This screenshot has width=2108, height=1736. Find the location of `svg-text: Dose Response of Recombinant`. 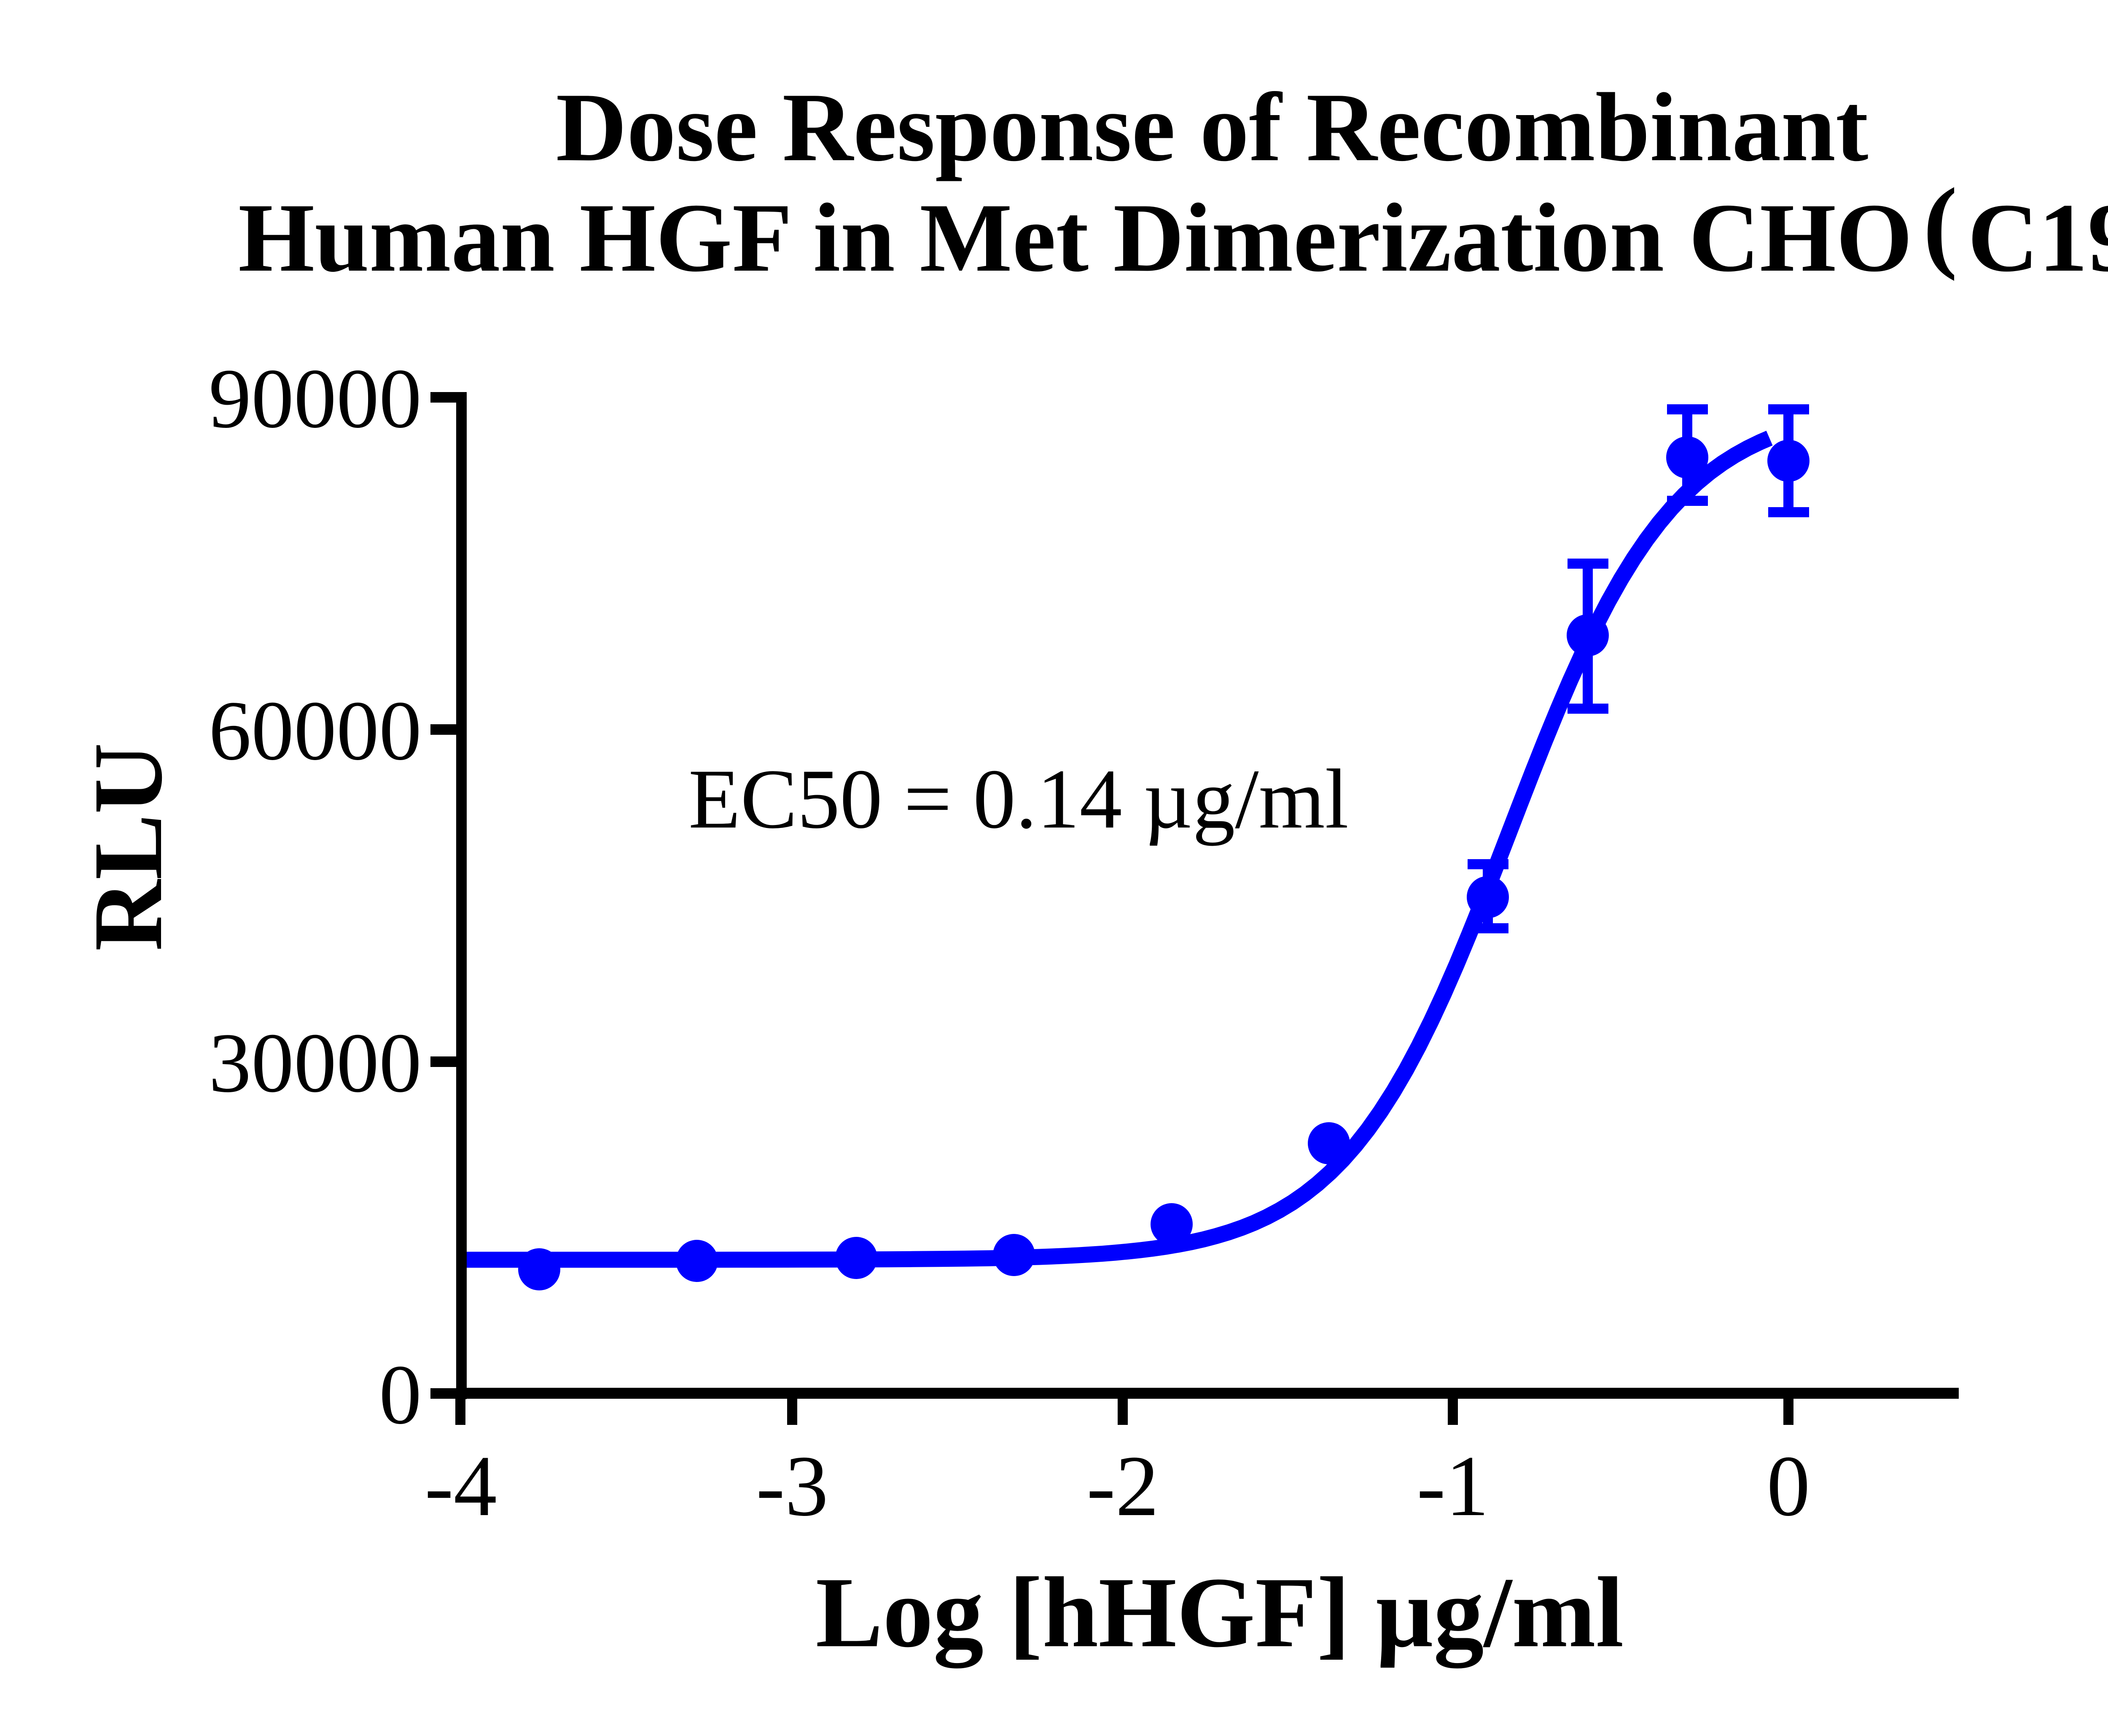

svg-text: Dose Response of Recombinant is located at coordinates (1212, 128).